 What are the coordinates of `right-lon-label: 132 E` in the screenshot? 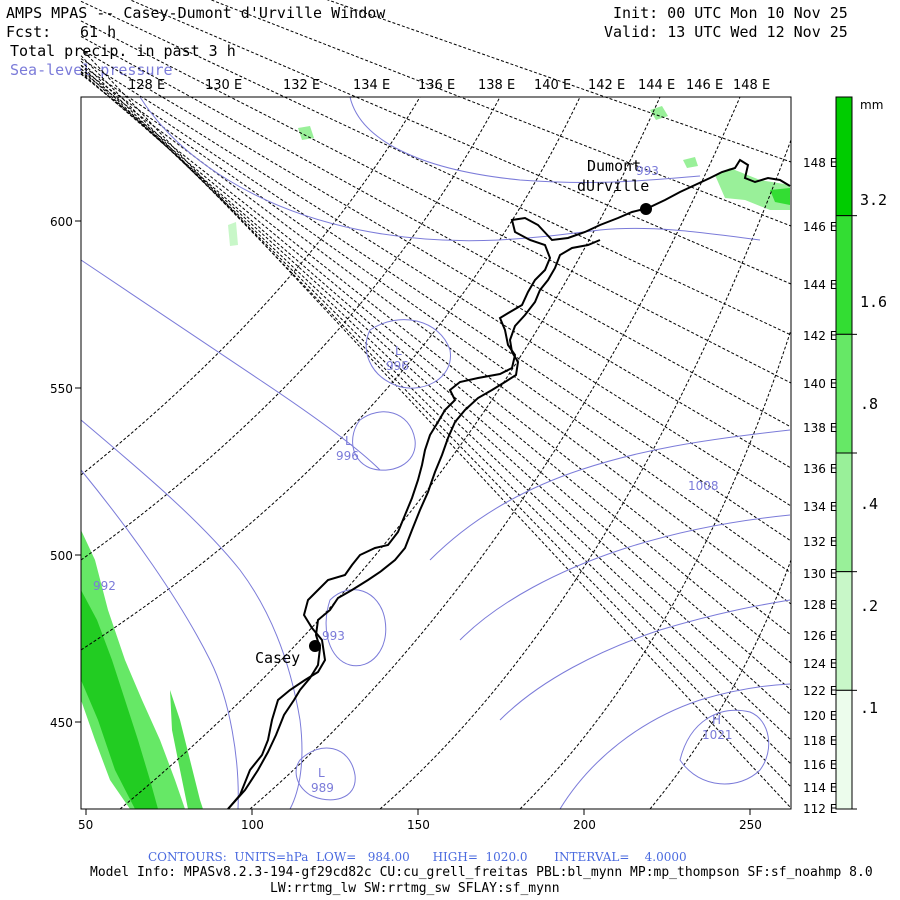 It's located at (820, 542).